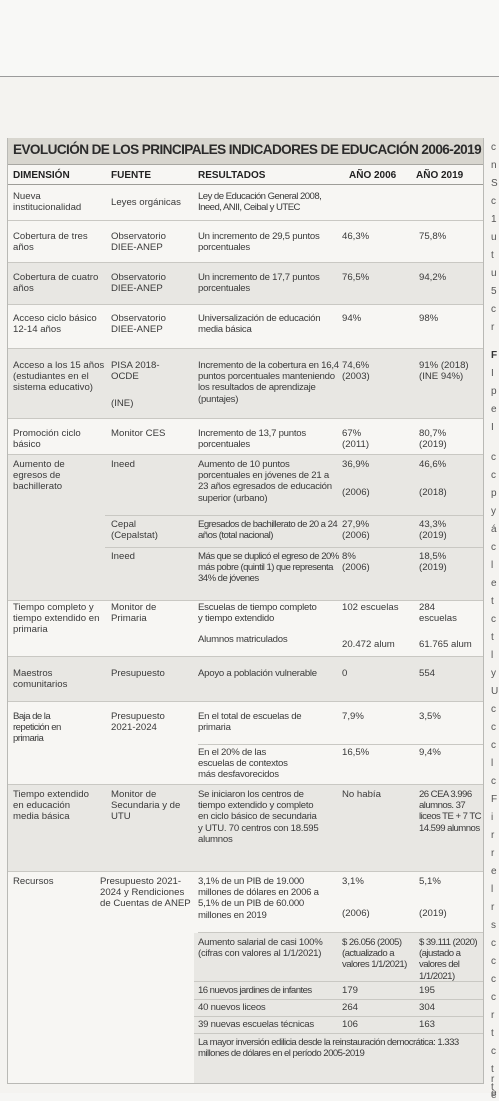  What do you see at coordinates (368, 644) in the screenshot?
I see `row-tiempo-2006-alumnos: 20.472 alum` at bounding box center [368, 644].